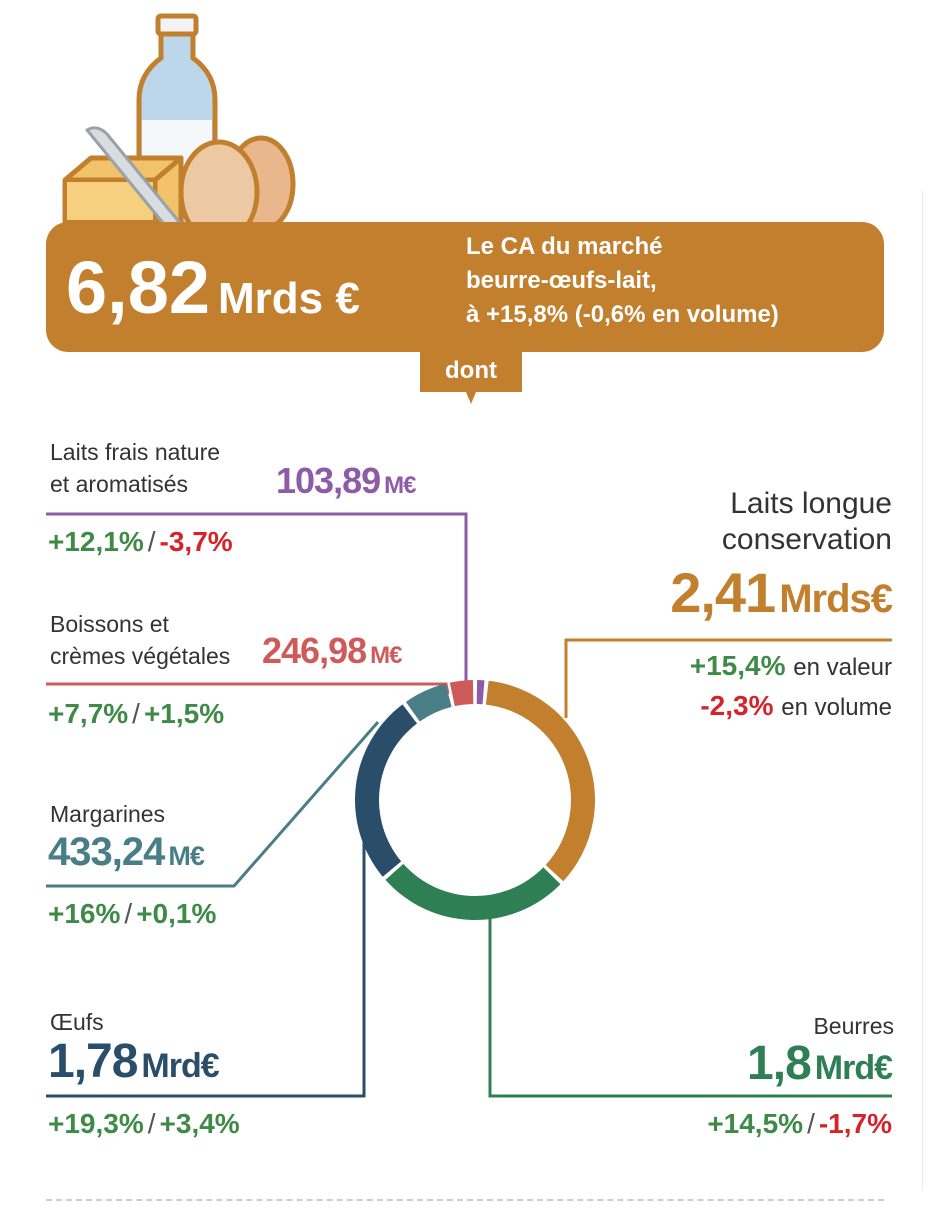  What do you see at coordinates (184, 713) in the screenshot?
I see `change-boissons-volume: +1,5%` at bounding box center [184, 713].